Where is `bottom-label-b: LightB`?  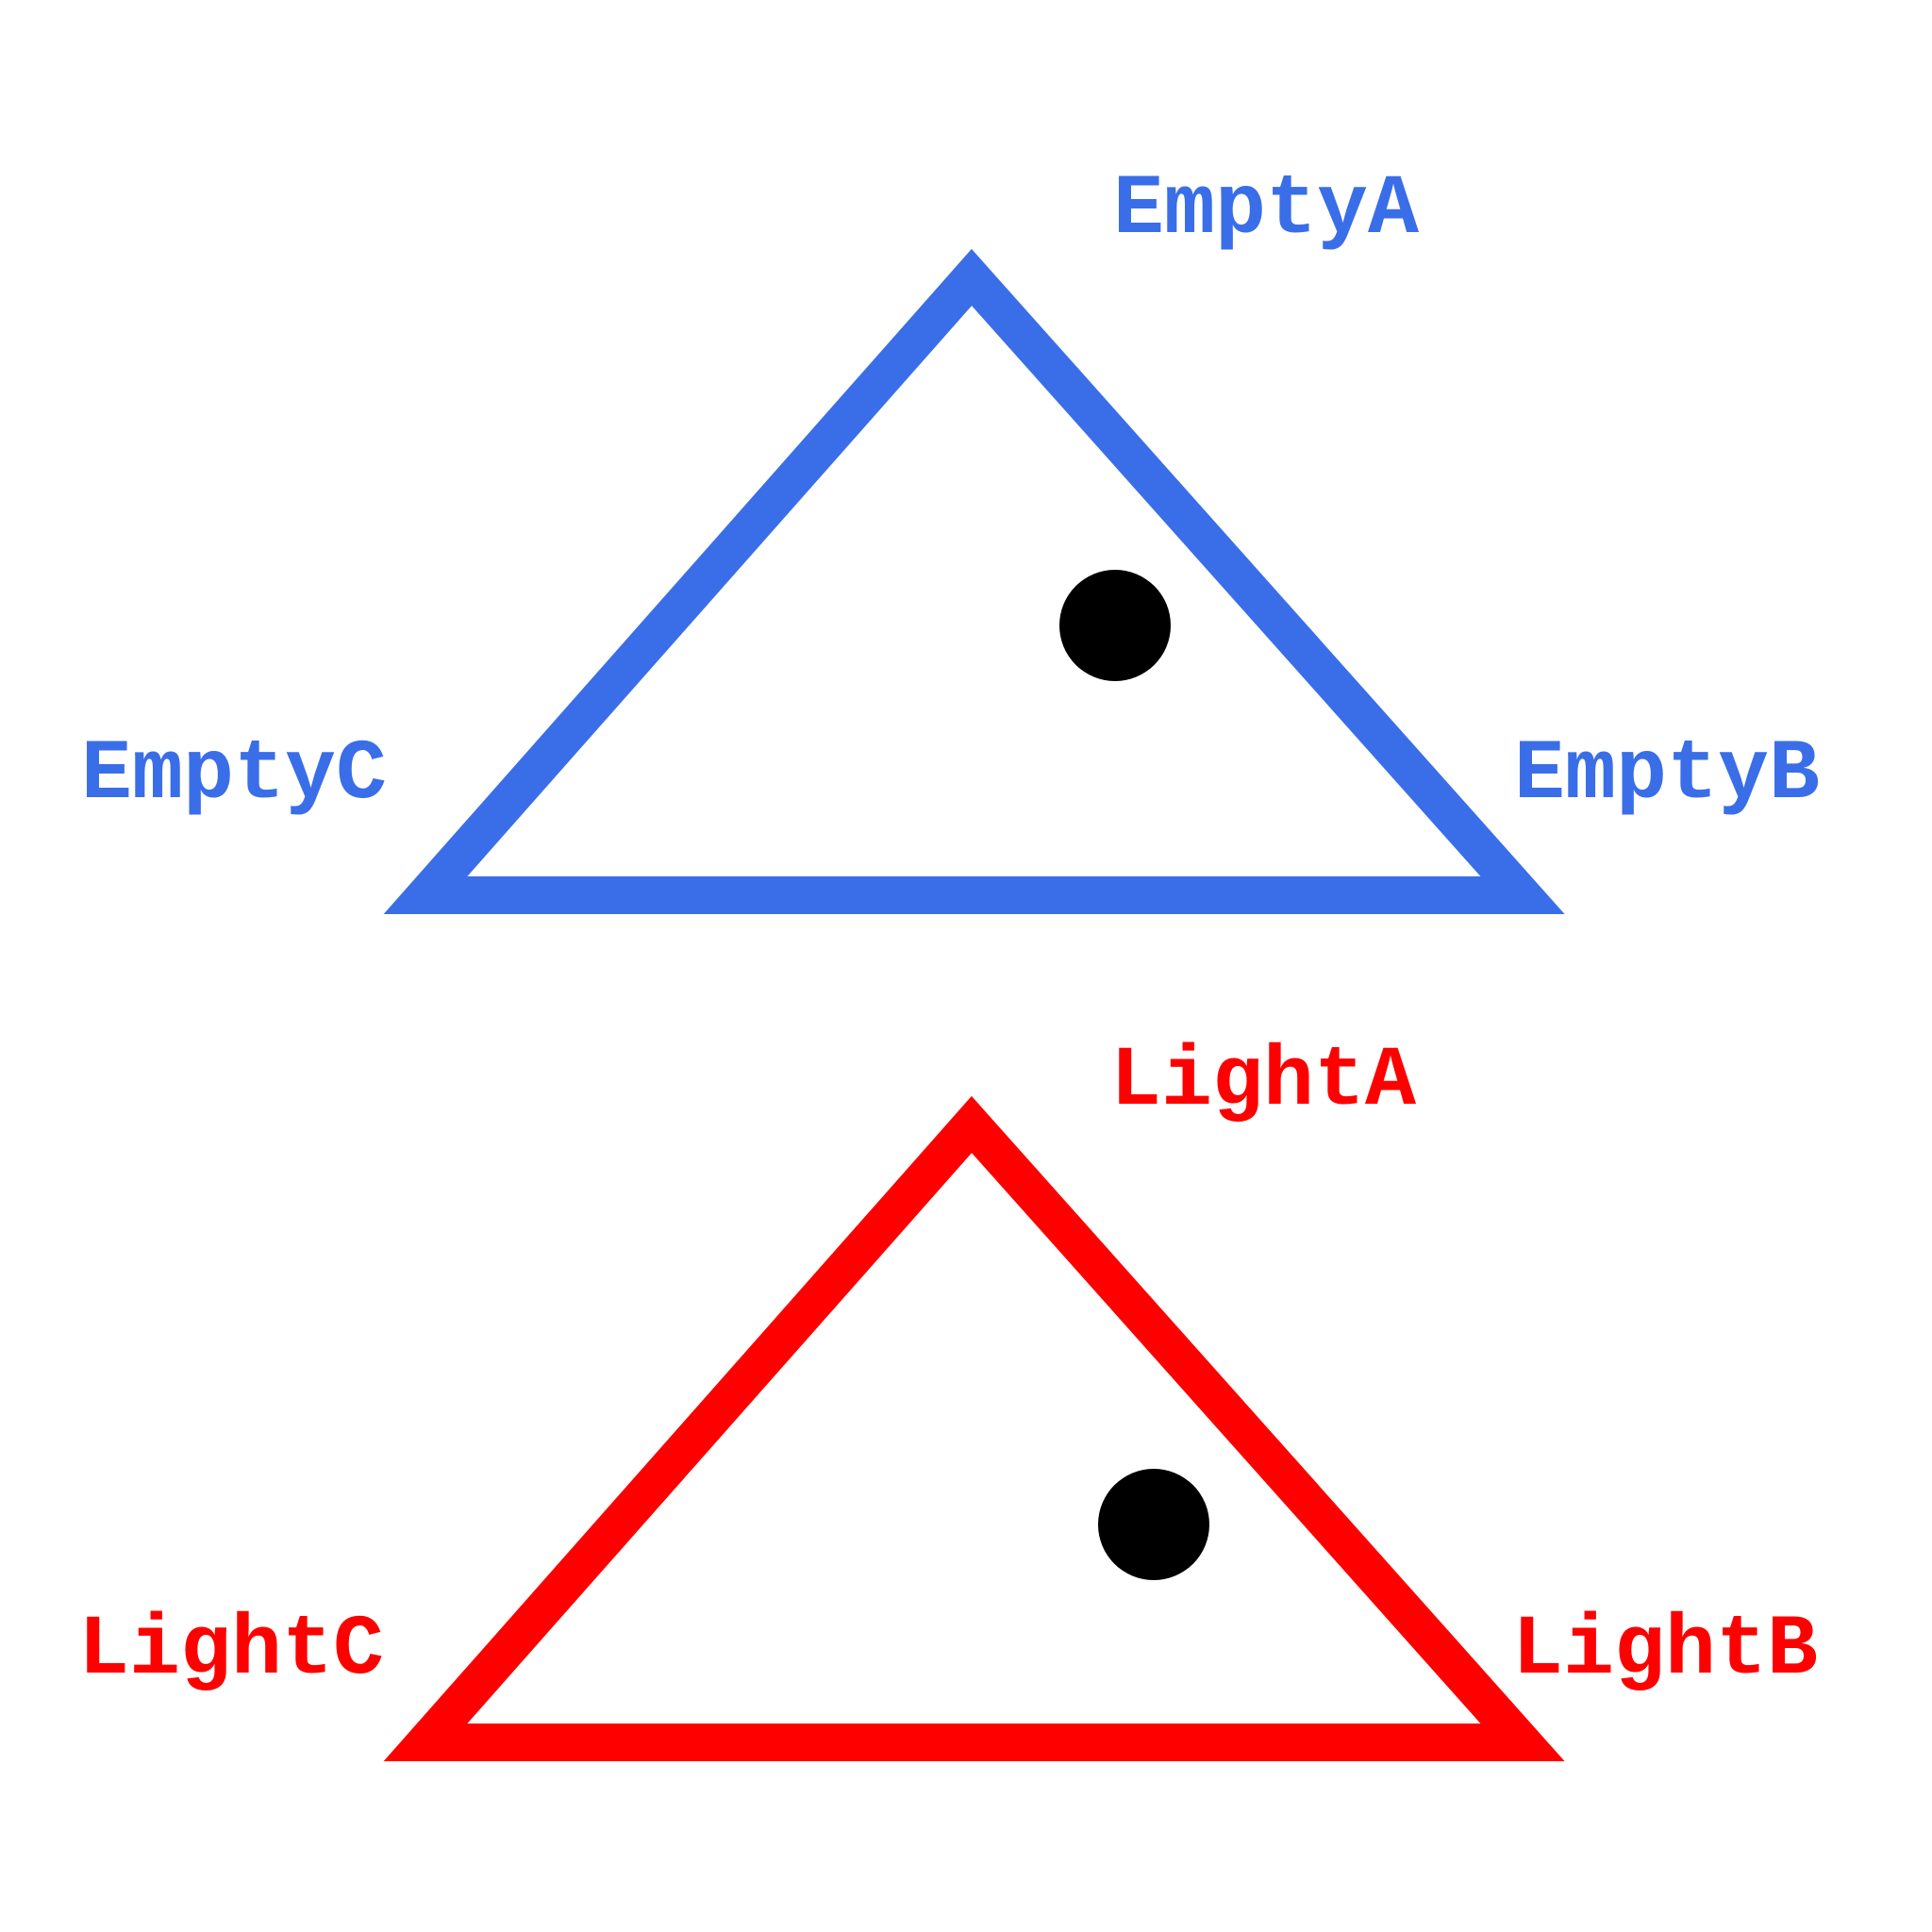 bottom-label-b: LightB is located at coordinates (1665, 1651).